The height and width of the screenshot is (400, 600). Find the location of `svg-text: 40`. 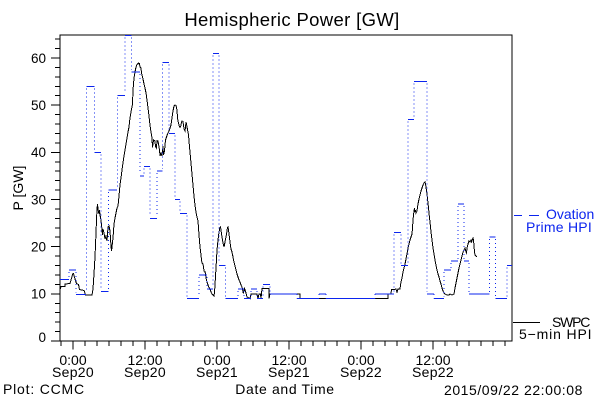

svg-text: 40 is located at coordinates (38, 152).